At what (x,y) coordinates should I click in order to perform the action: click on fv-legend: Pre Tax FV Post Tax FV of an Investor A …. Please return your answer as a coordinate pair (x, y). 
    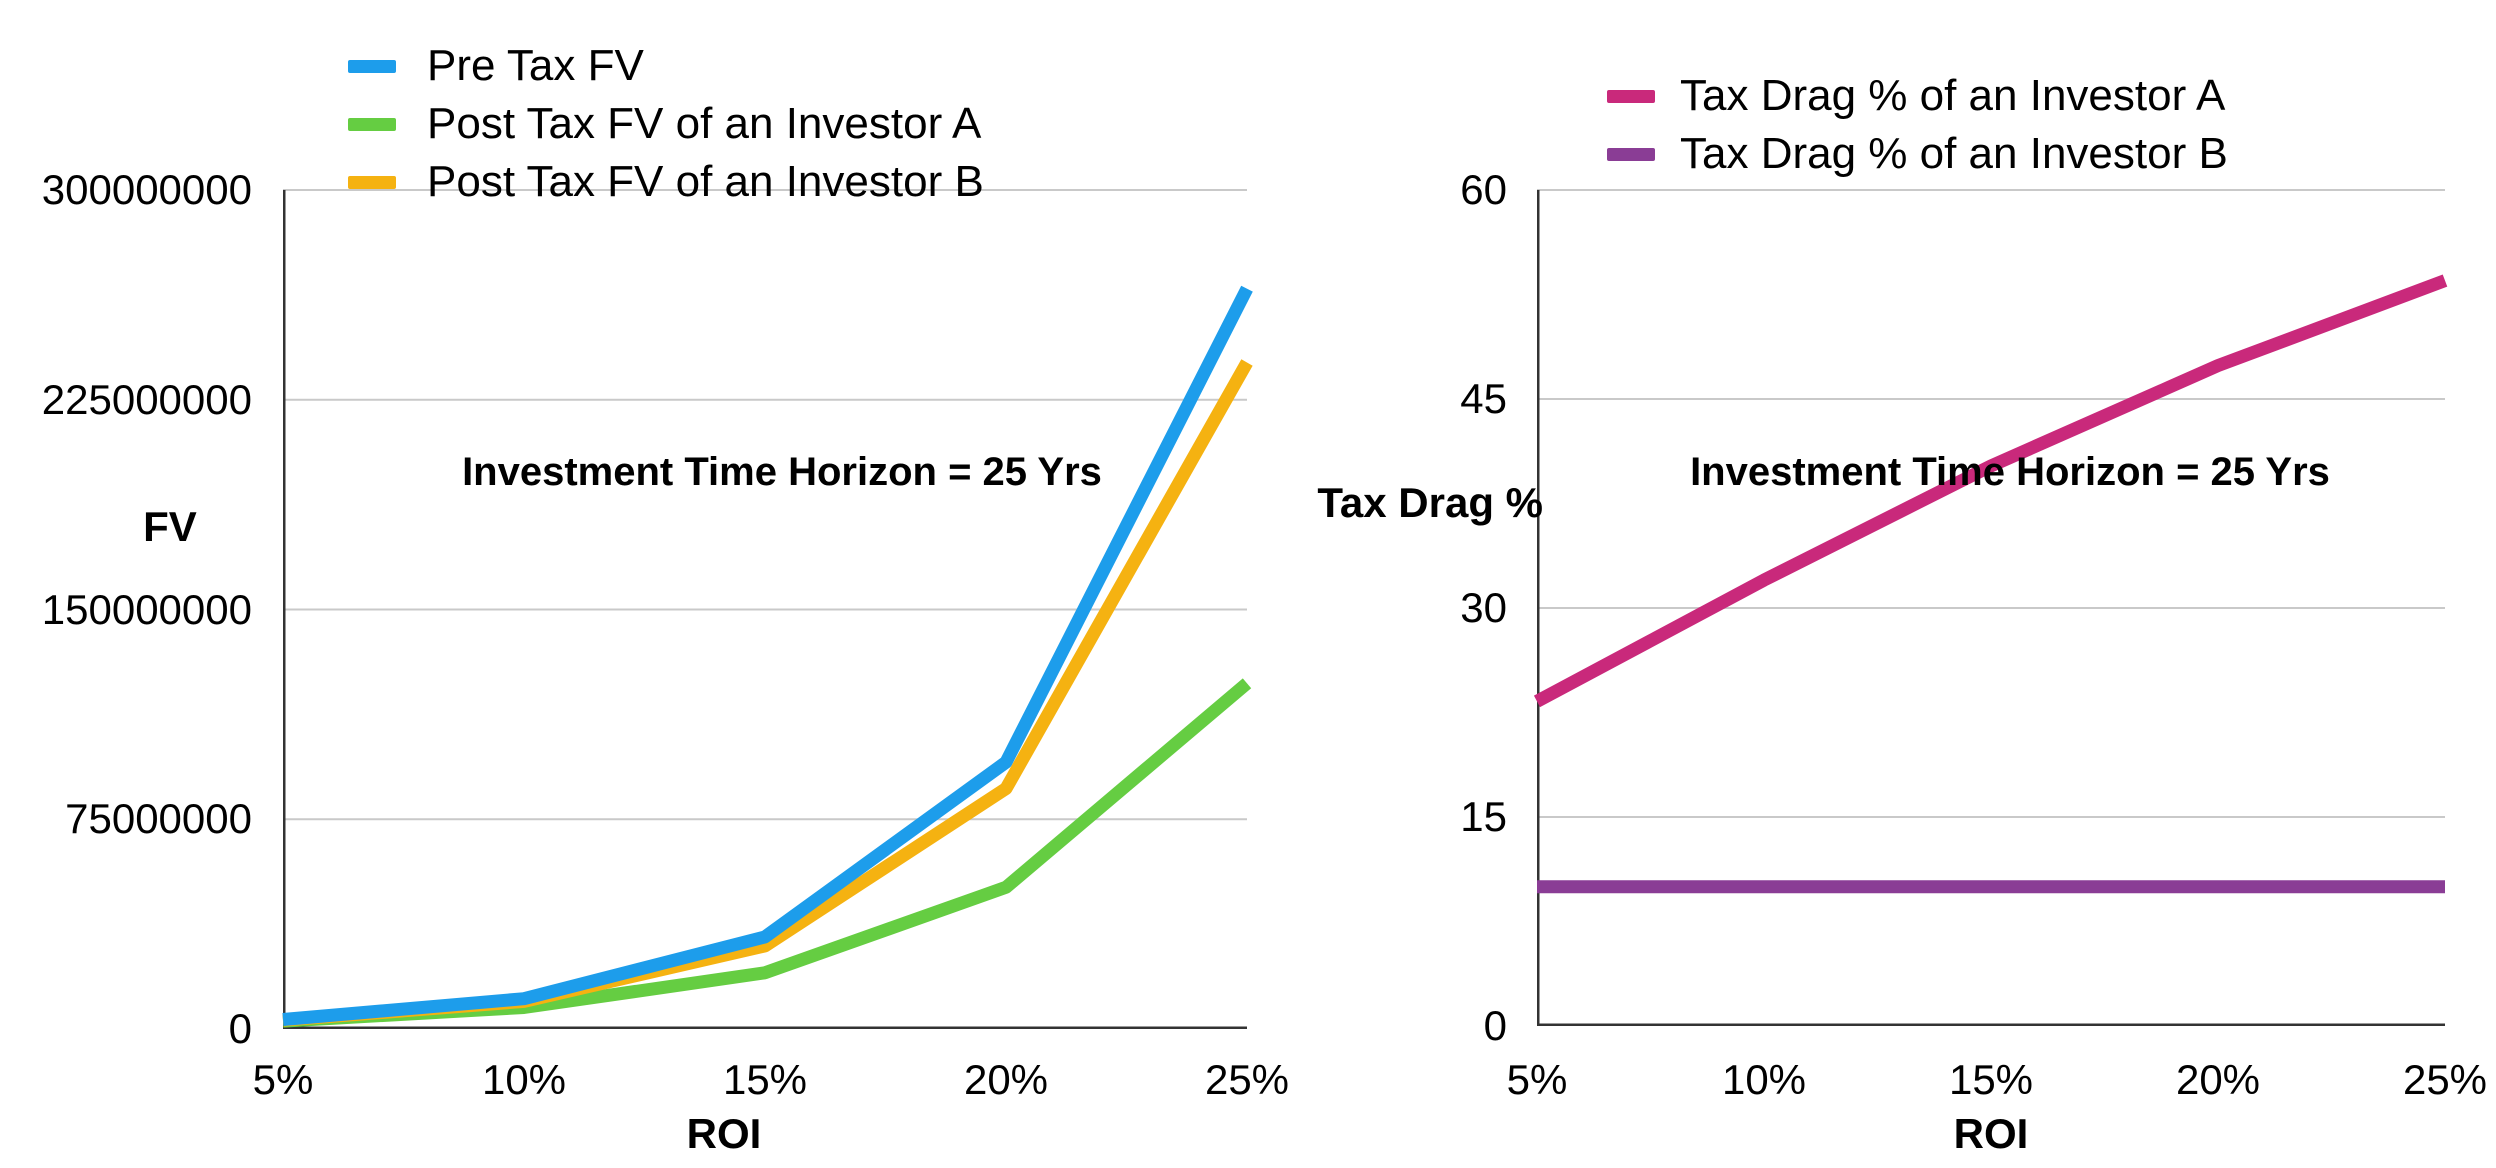
    Looking at the image, I should click on (666, 124).